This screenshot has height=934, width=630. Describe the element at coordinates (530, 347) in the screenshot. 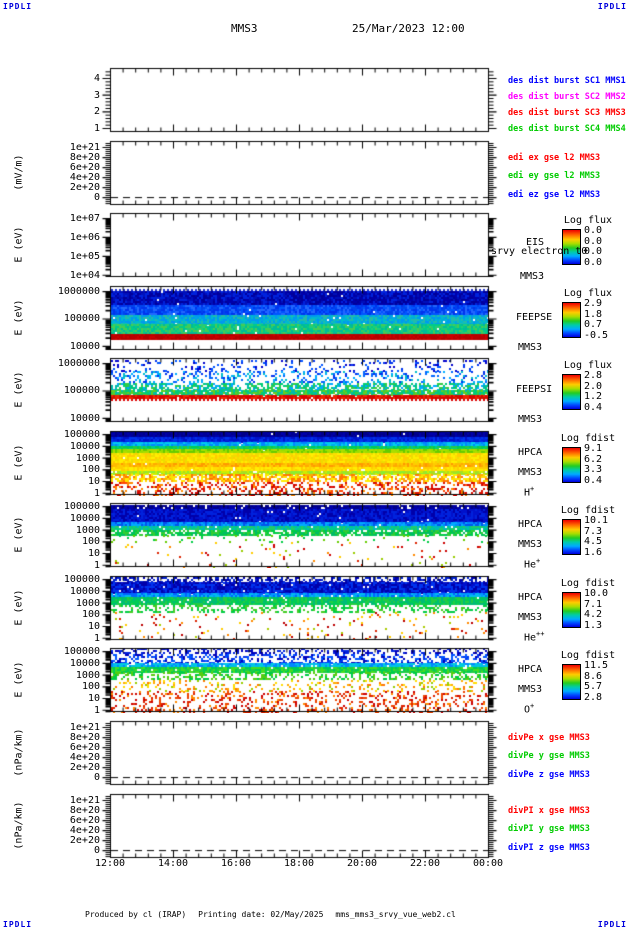

I see `panel-feepse-right-label-1: MMS3` at that location.